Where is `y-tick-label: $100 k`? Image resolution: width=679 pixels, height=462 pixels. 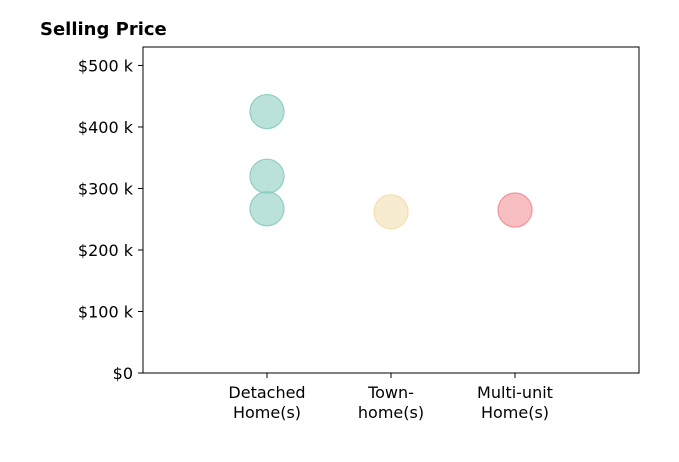 y-tick-label: $100 k is located at coordinates (106, 311).